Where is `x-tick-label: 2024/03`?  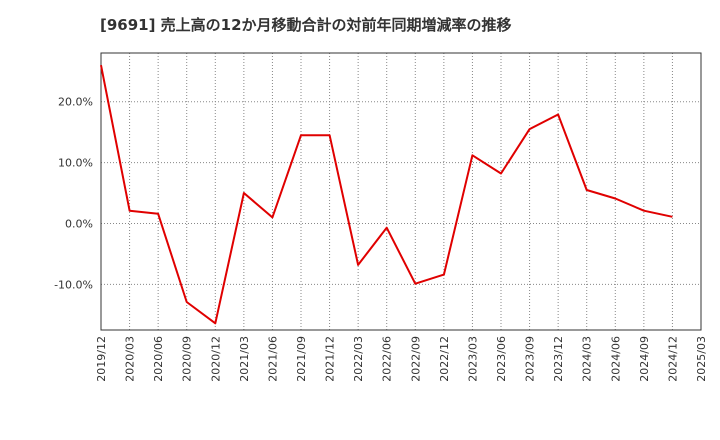 x-tick-label: 2024/03 is located at coordinates (587, 359).